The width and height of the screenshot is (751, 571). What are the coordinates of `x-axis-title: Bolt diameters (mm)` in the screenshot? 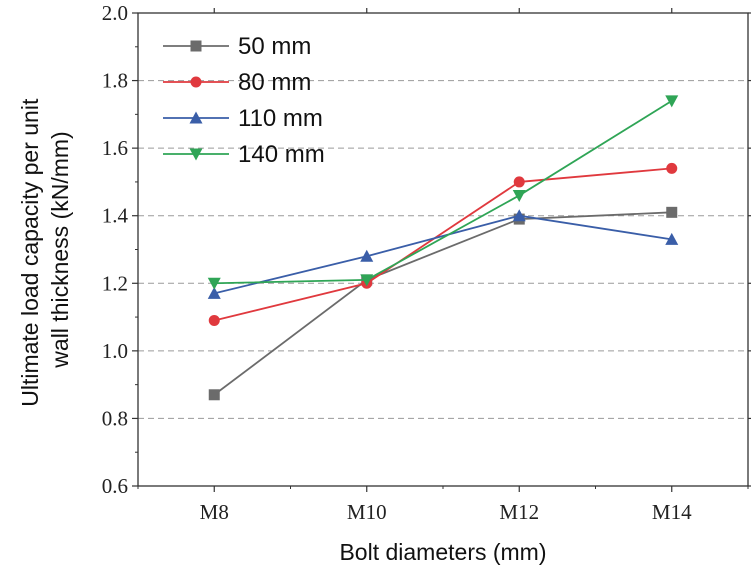 It's located at (442, 552).